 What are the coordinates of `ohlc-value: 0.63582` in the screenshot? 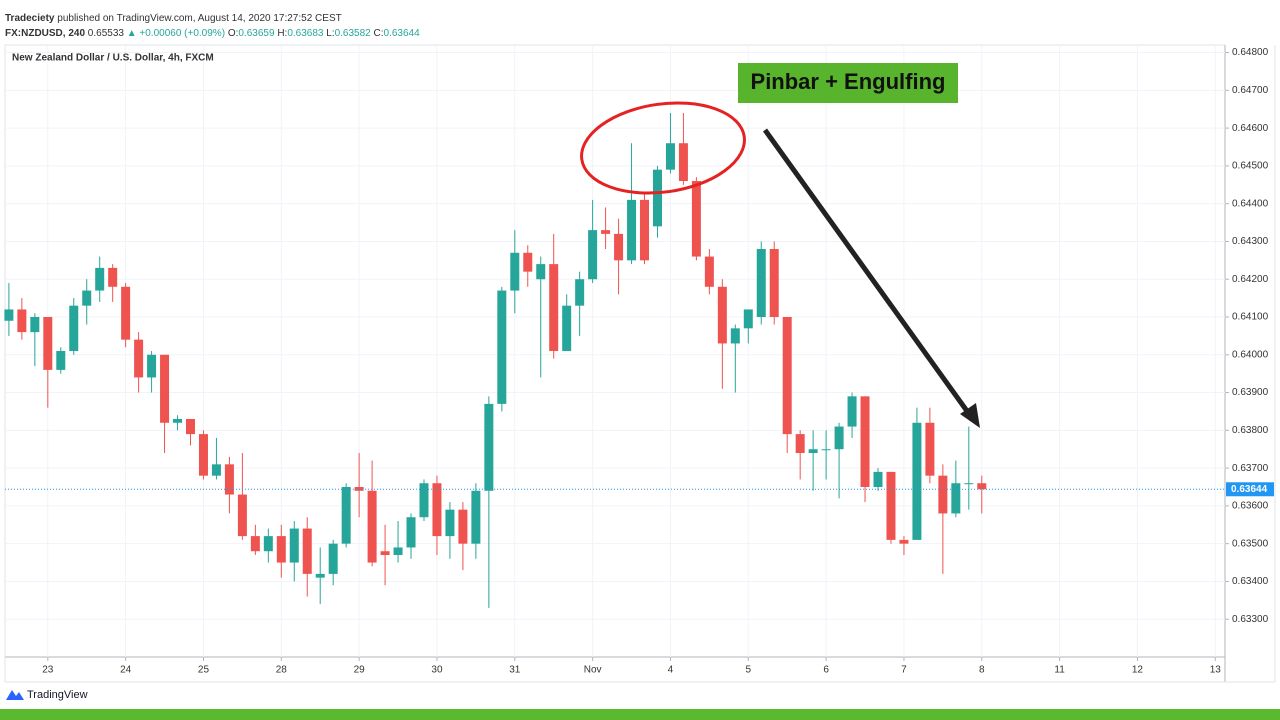 It's located at (353, 33).